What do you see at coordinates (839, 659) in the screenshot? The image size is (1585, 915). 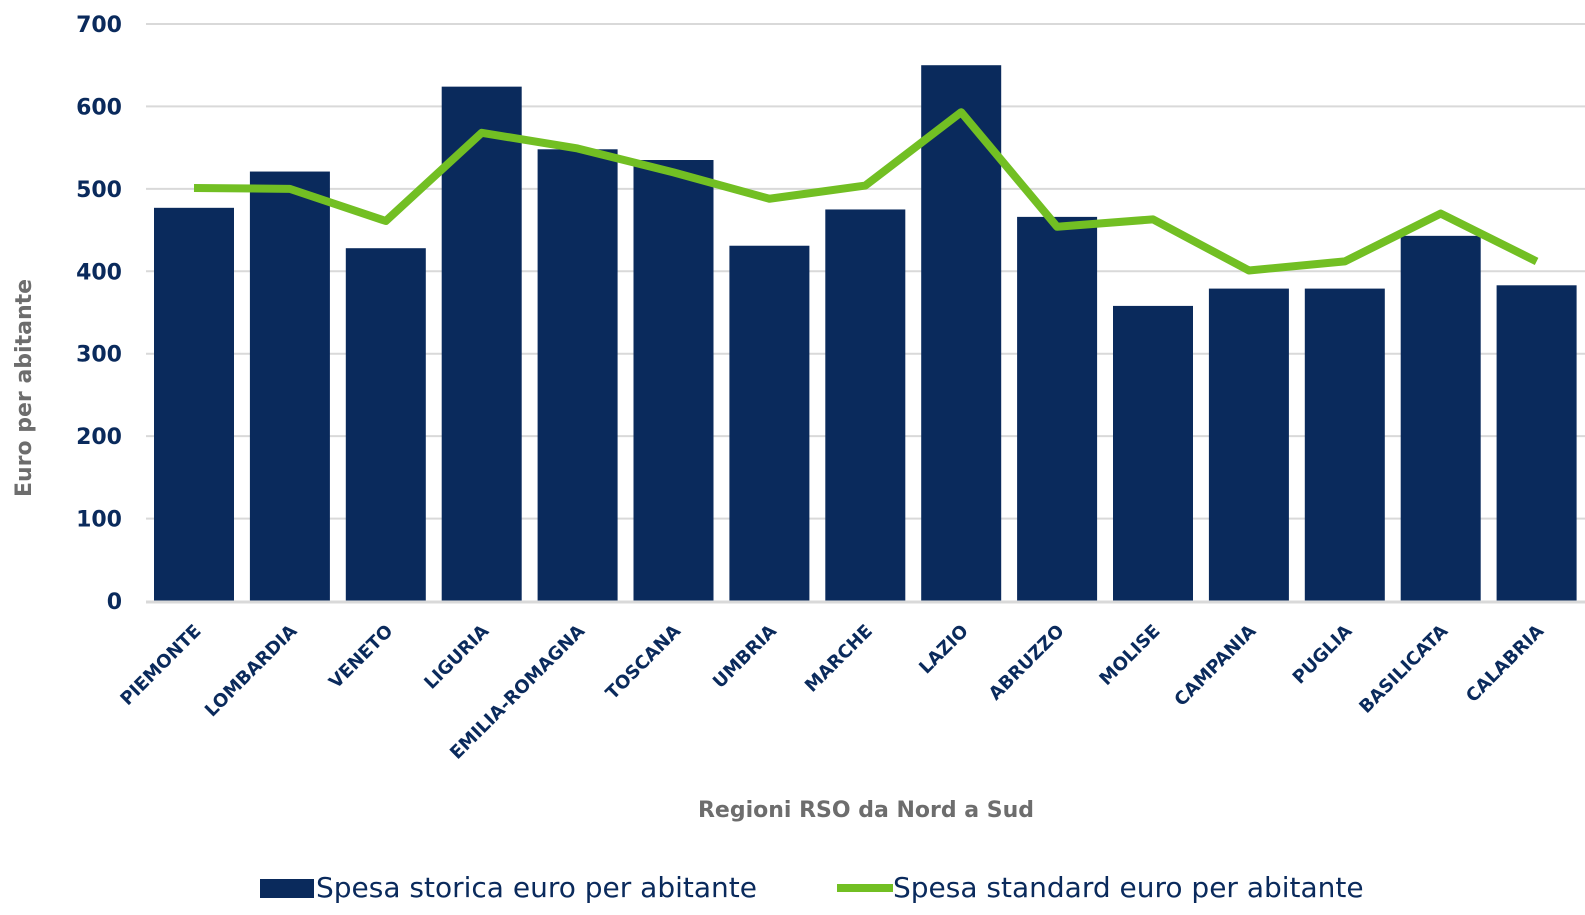 I see `x-tick-label: MARCHE` at bounding box center [839, 659].